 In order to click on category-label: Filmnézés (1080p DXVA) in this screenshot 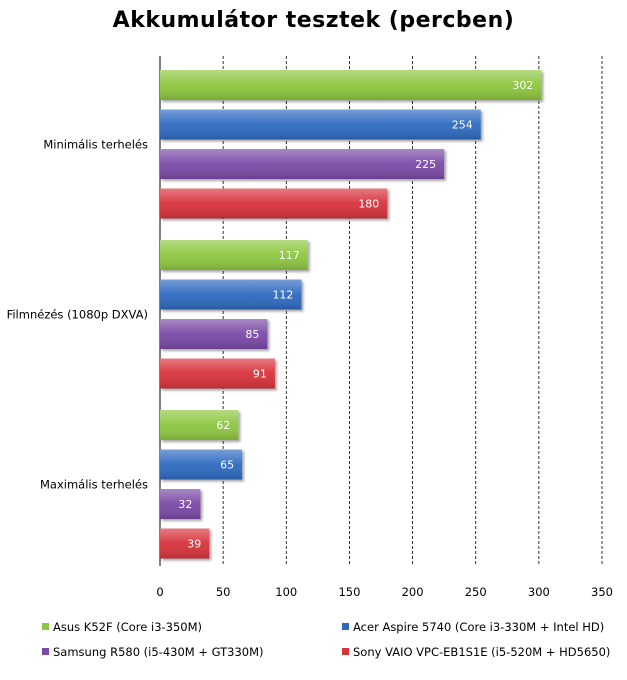, I will do `click(77, 314)`.